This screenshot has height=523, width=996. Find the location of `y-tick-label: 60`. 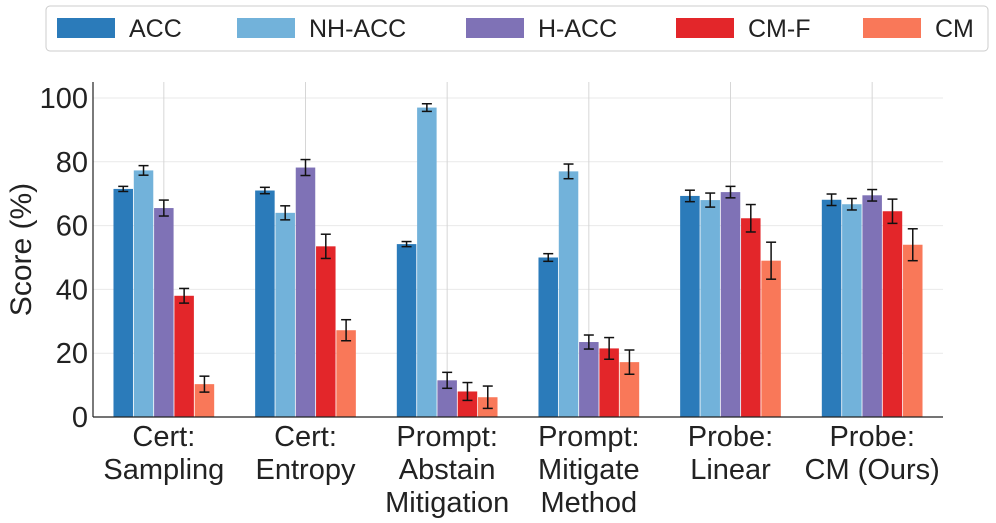

y-tick-label: 60 is located at coordinates (72, 227).